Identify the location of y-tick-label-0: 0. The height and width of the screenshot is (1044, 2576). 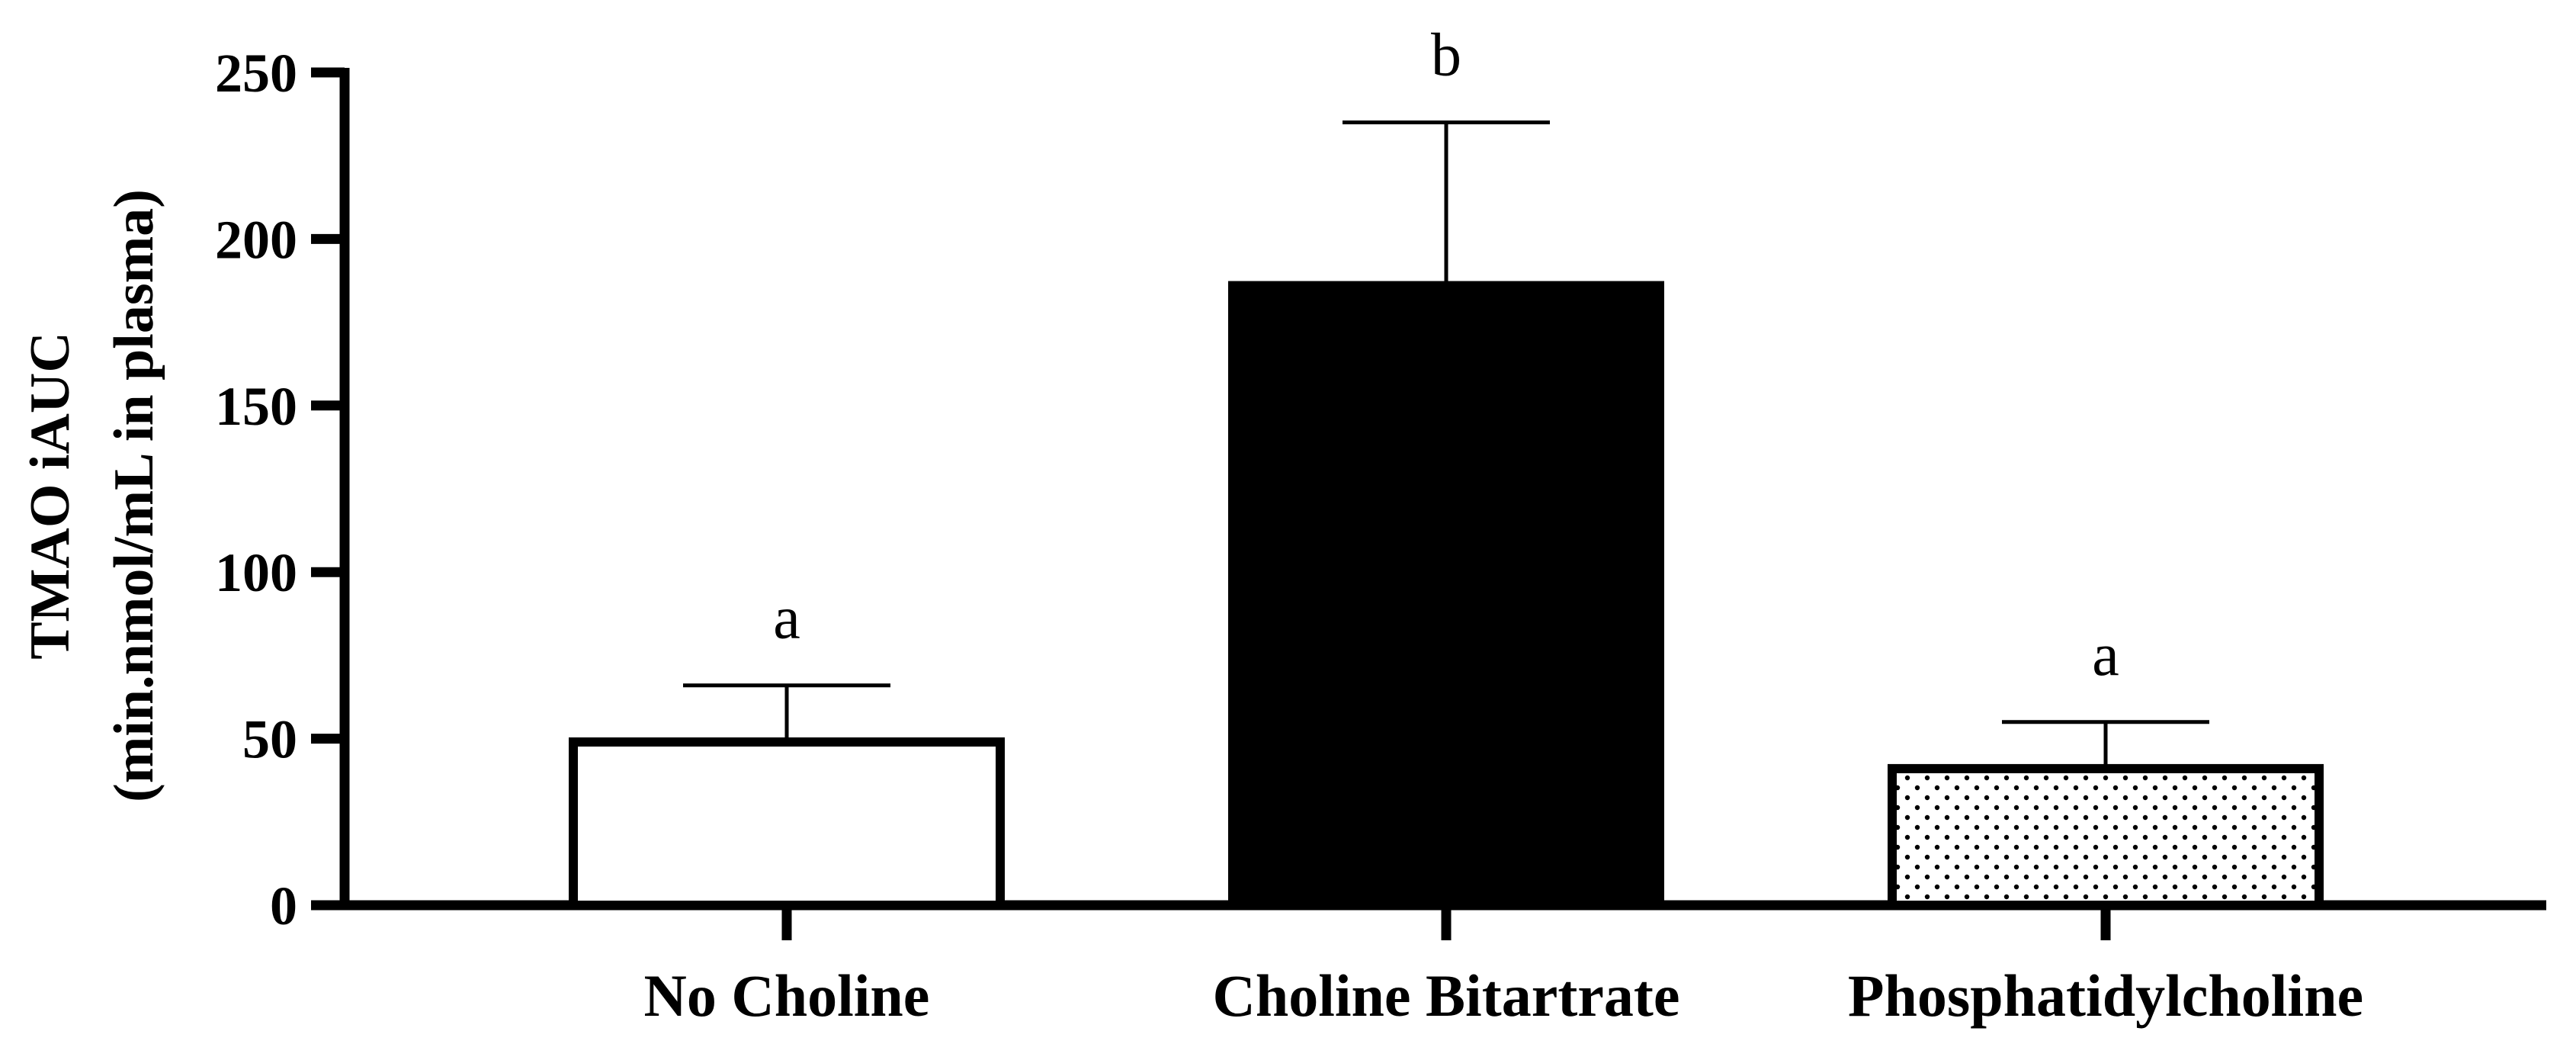
(283, 906).